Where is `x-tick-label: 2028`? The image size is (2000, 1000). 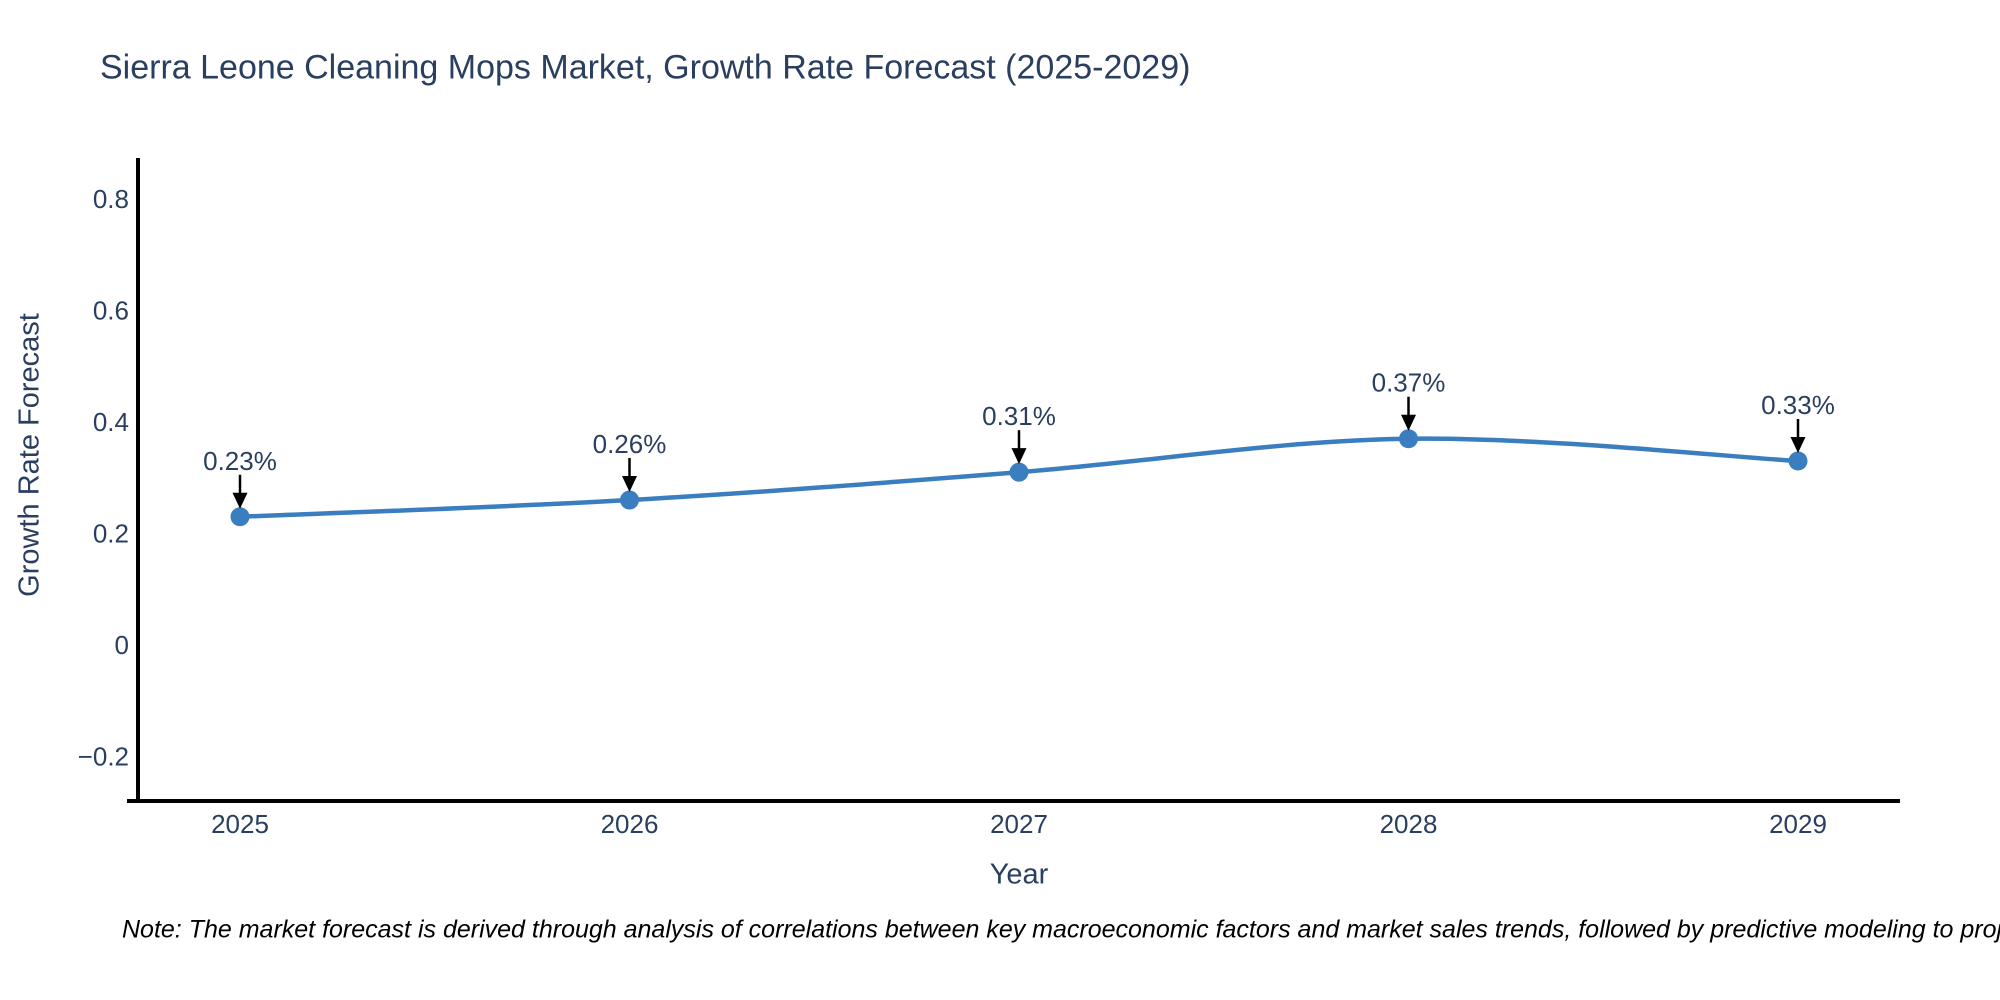 x-tick-label: 2028 is located at coordinates (1409, 824).